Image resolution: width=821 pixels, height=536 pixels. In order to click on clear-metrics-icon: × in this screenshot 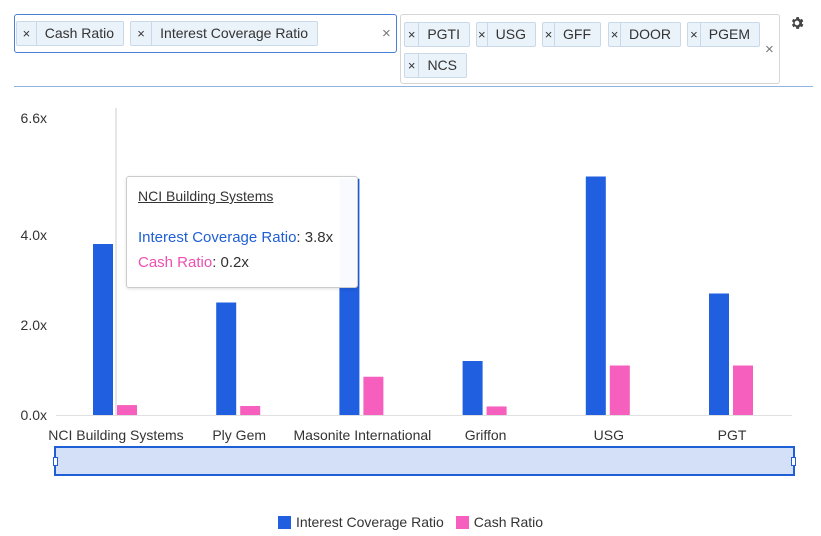, I will do `click(386, 33)`.